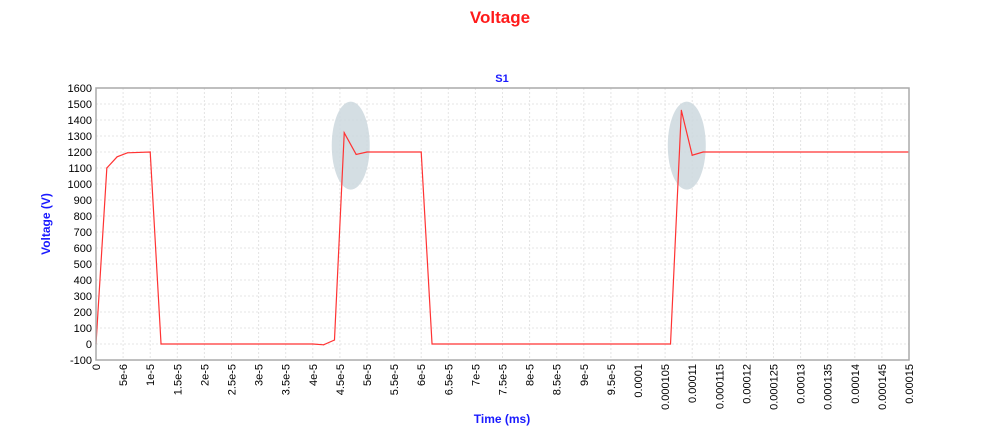 This screenshot has height=444, width=1000. Describe the element at coordinates (502, 419) in the screenshot. I see `x-axis-label: Time (ms)` at that location.